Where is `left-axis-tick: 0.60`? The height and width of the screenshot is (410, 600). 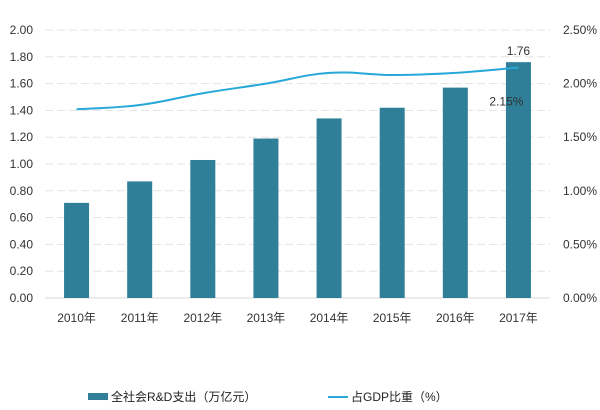 left-axis-tick: 0.60 is located at coordinates (22, 218).